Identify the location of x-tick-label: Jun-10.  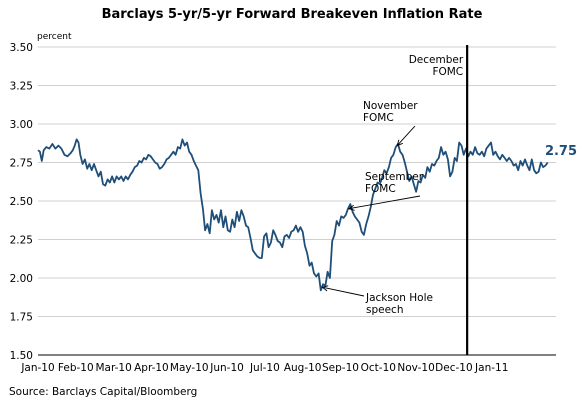
(226, 368).